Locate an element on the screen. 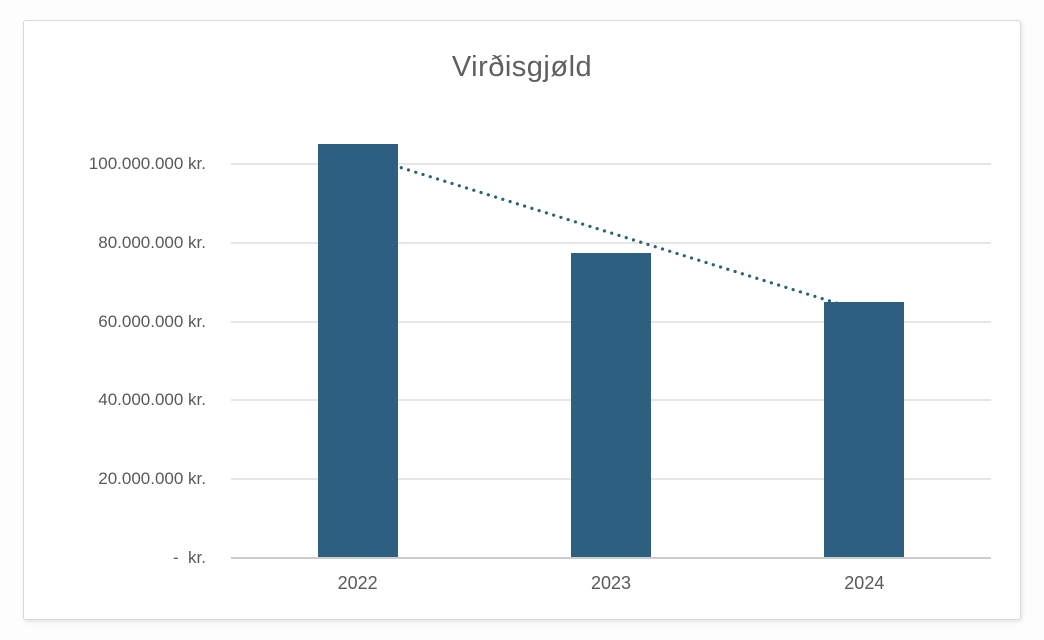 The image size is (1044, 640). x-axis-label: 2022 is located at coordinates (357, 583).